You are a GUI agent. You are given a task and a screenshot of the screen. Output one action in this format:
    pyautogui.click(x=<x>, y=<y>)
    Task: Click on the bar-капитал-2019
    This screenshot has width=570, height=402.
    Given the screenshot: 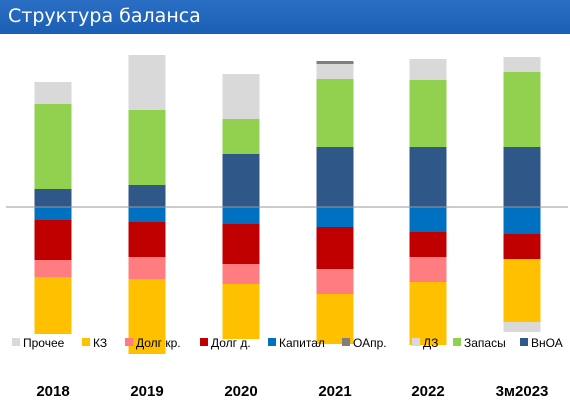 What is the action you would take?
    pyautogui.click(x=147, y=214)
    